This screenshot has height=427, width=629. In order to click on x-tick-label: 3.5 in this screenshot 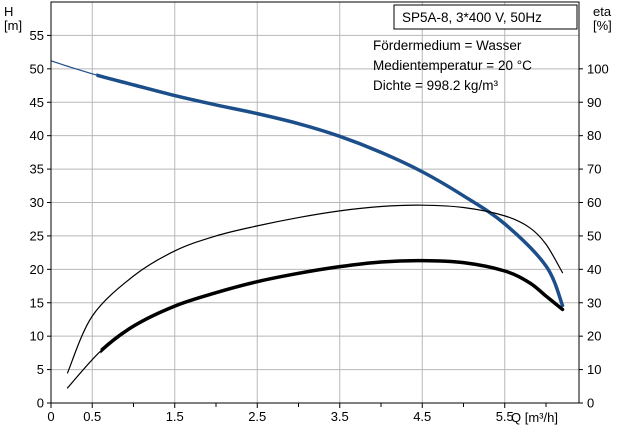, I will do `click(340, 416)`.